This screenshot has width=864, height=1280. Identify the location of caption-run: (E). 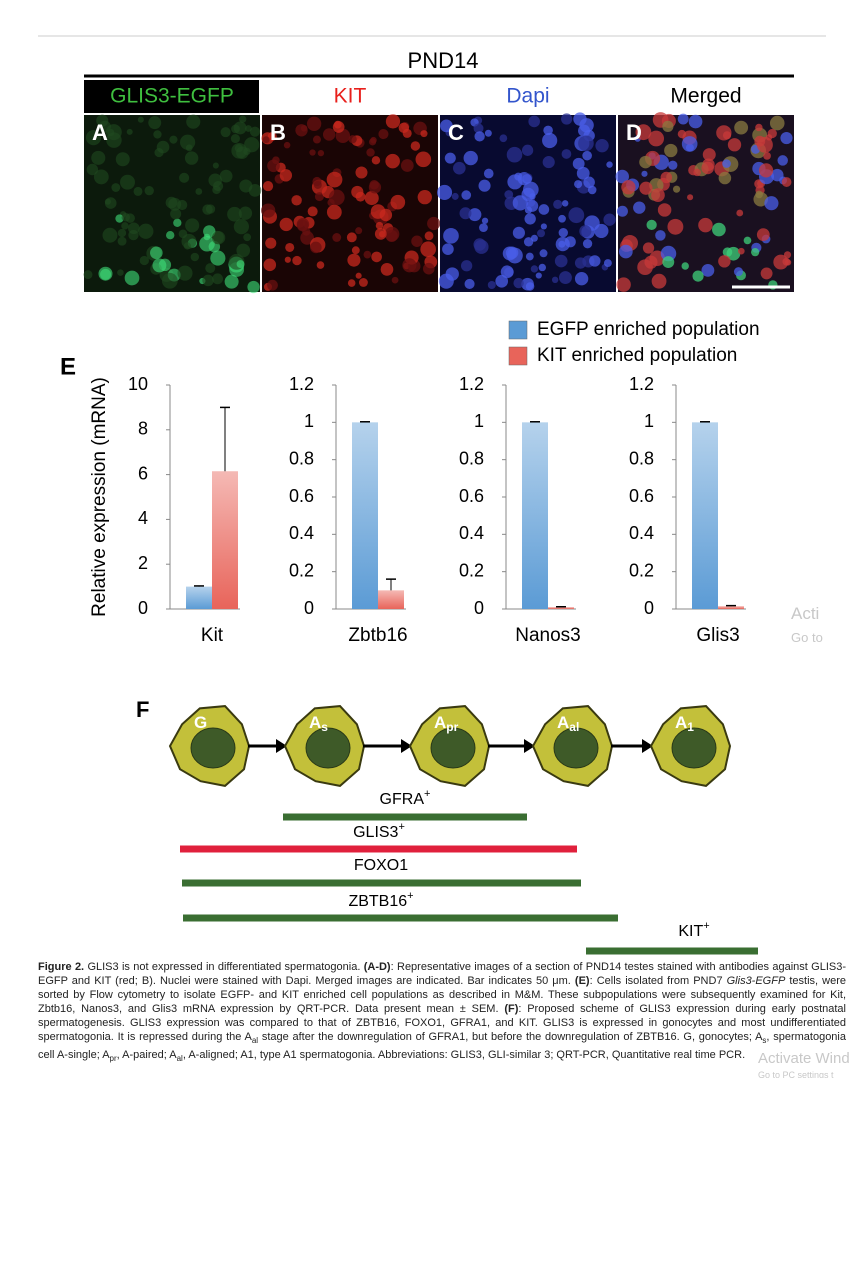
(582, 981).